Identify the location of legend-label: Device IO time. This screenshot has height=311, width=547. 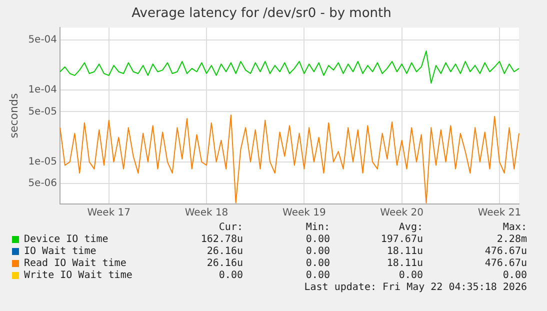
(66, 240).